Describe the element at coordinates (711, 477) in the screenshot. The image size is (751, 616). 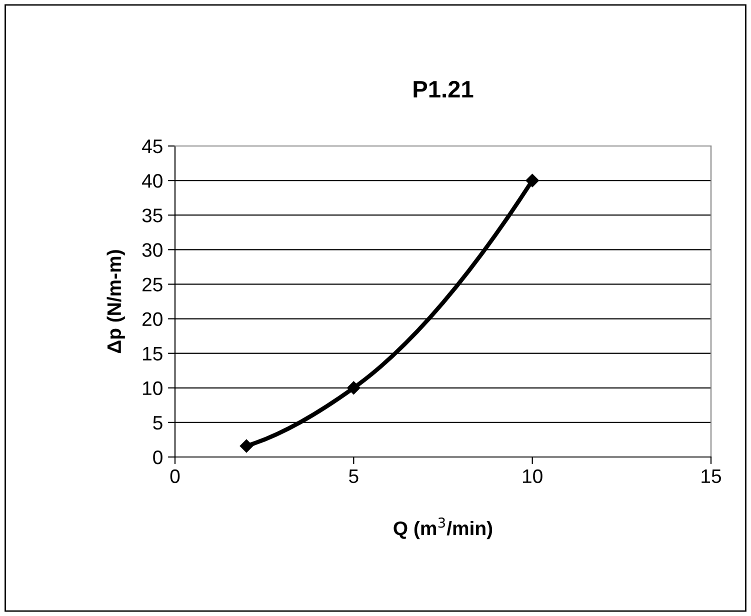
I see `x-tick-label: 15` at that location.